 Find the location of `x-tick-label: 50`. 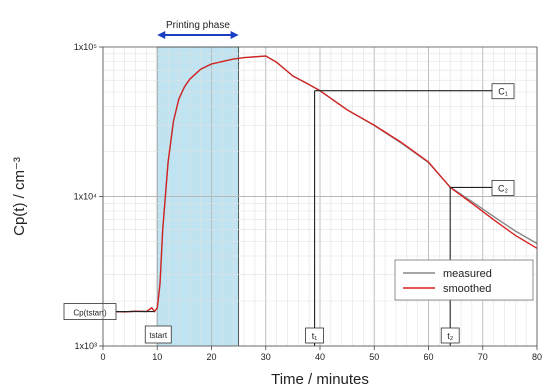

x-tick-label: 50 is located at coordinates (374, 357).